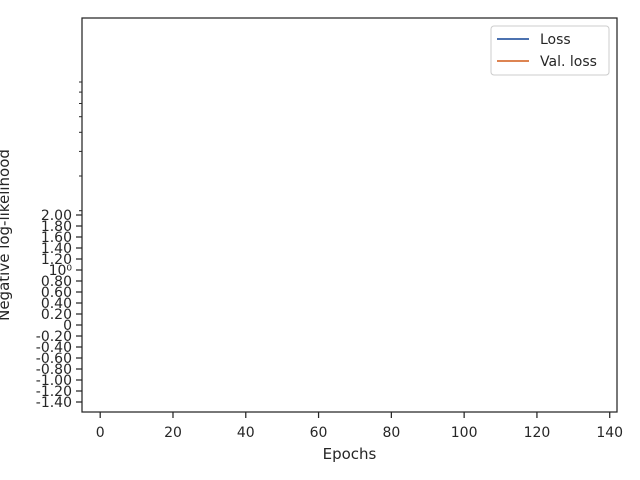  What do you see at coordinates (56, 282) in the screenshot?
I see `y-tick-label: 0.80` at bounding box center [56, 282].